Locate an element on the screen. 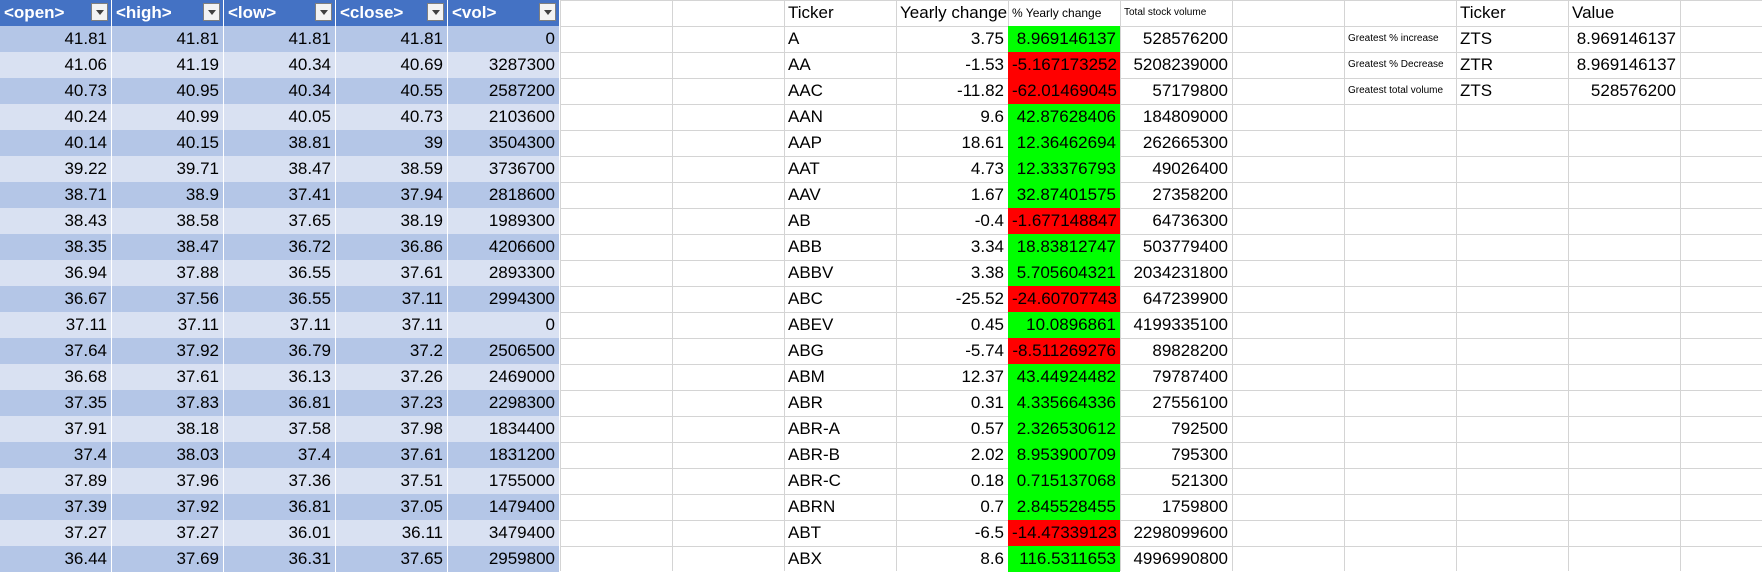  yearly-change-cell: 2.02 is located at coordinates (987, 454).